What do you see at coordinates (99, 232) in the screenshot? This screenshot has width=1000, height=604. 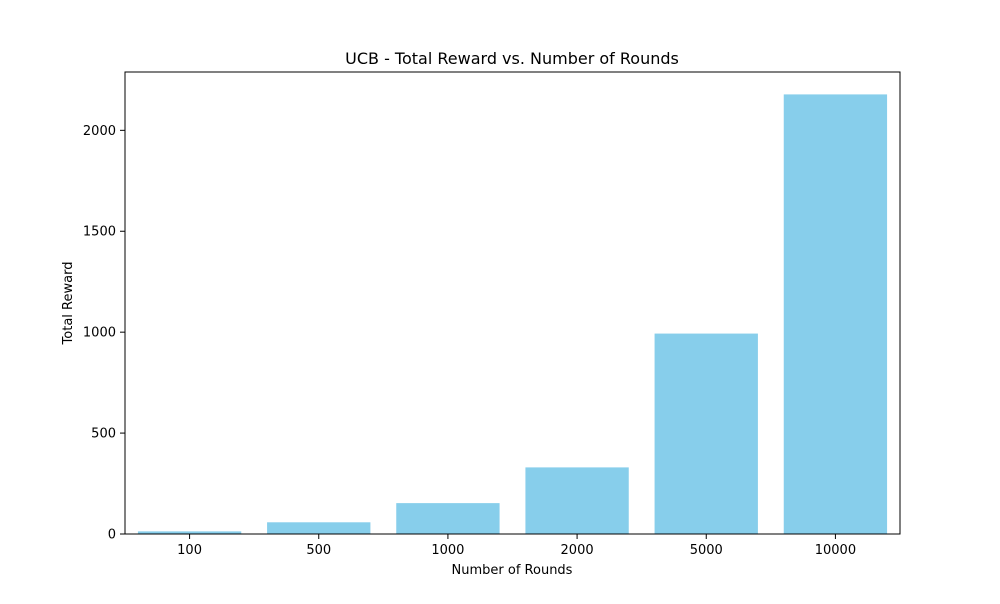 I see `y-tick-label: 1500` at bounding box center [99, 232].